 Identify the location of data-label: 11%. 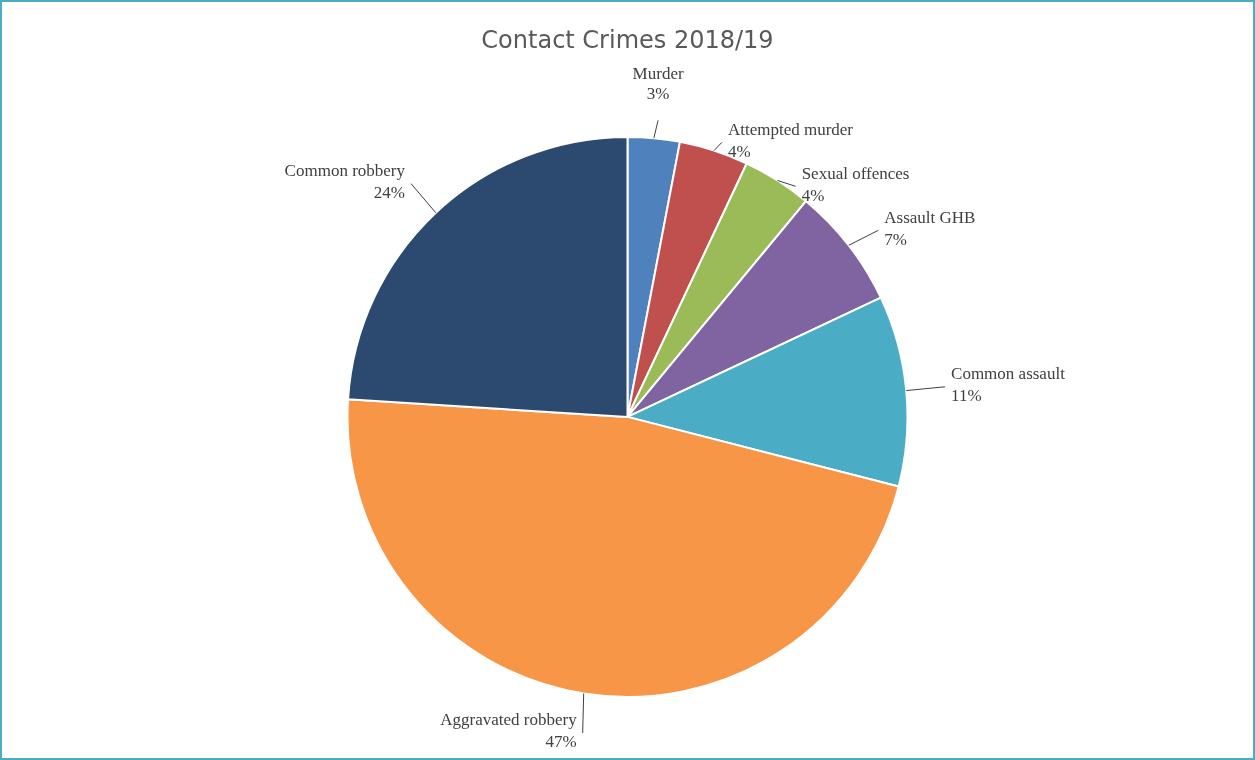
(966, 396).